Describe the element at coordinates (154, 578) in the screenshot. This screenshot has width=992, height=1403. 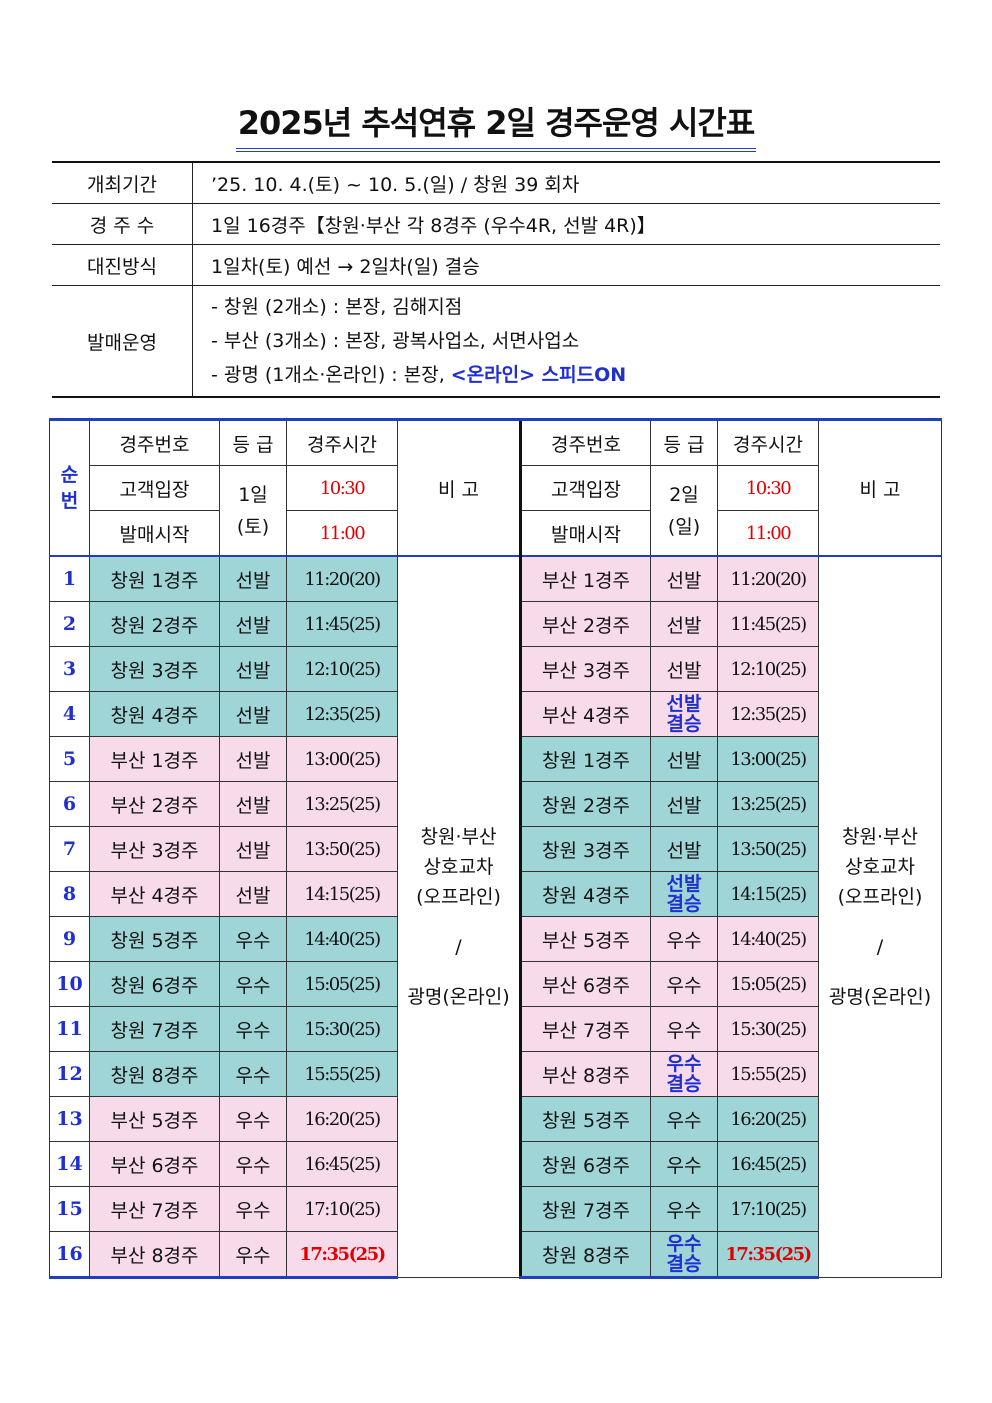
I see `d1-race-name: 창원 1경주` at that location.